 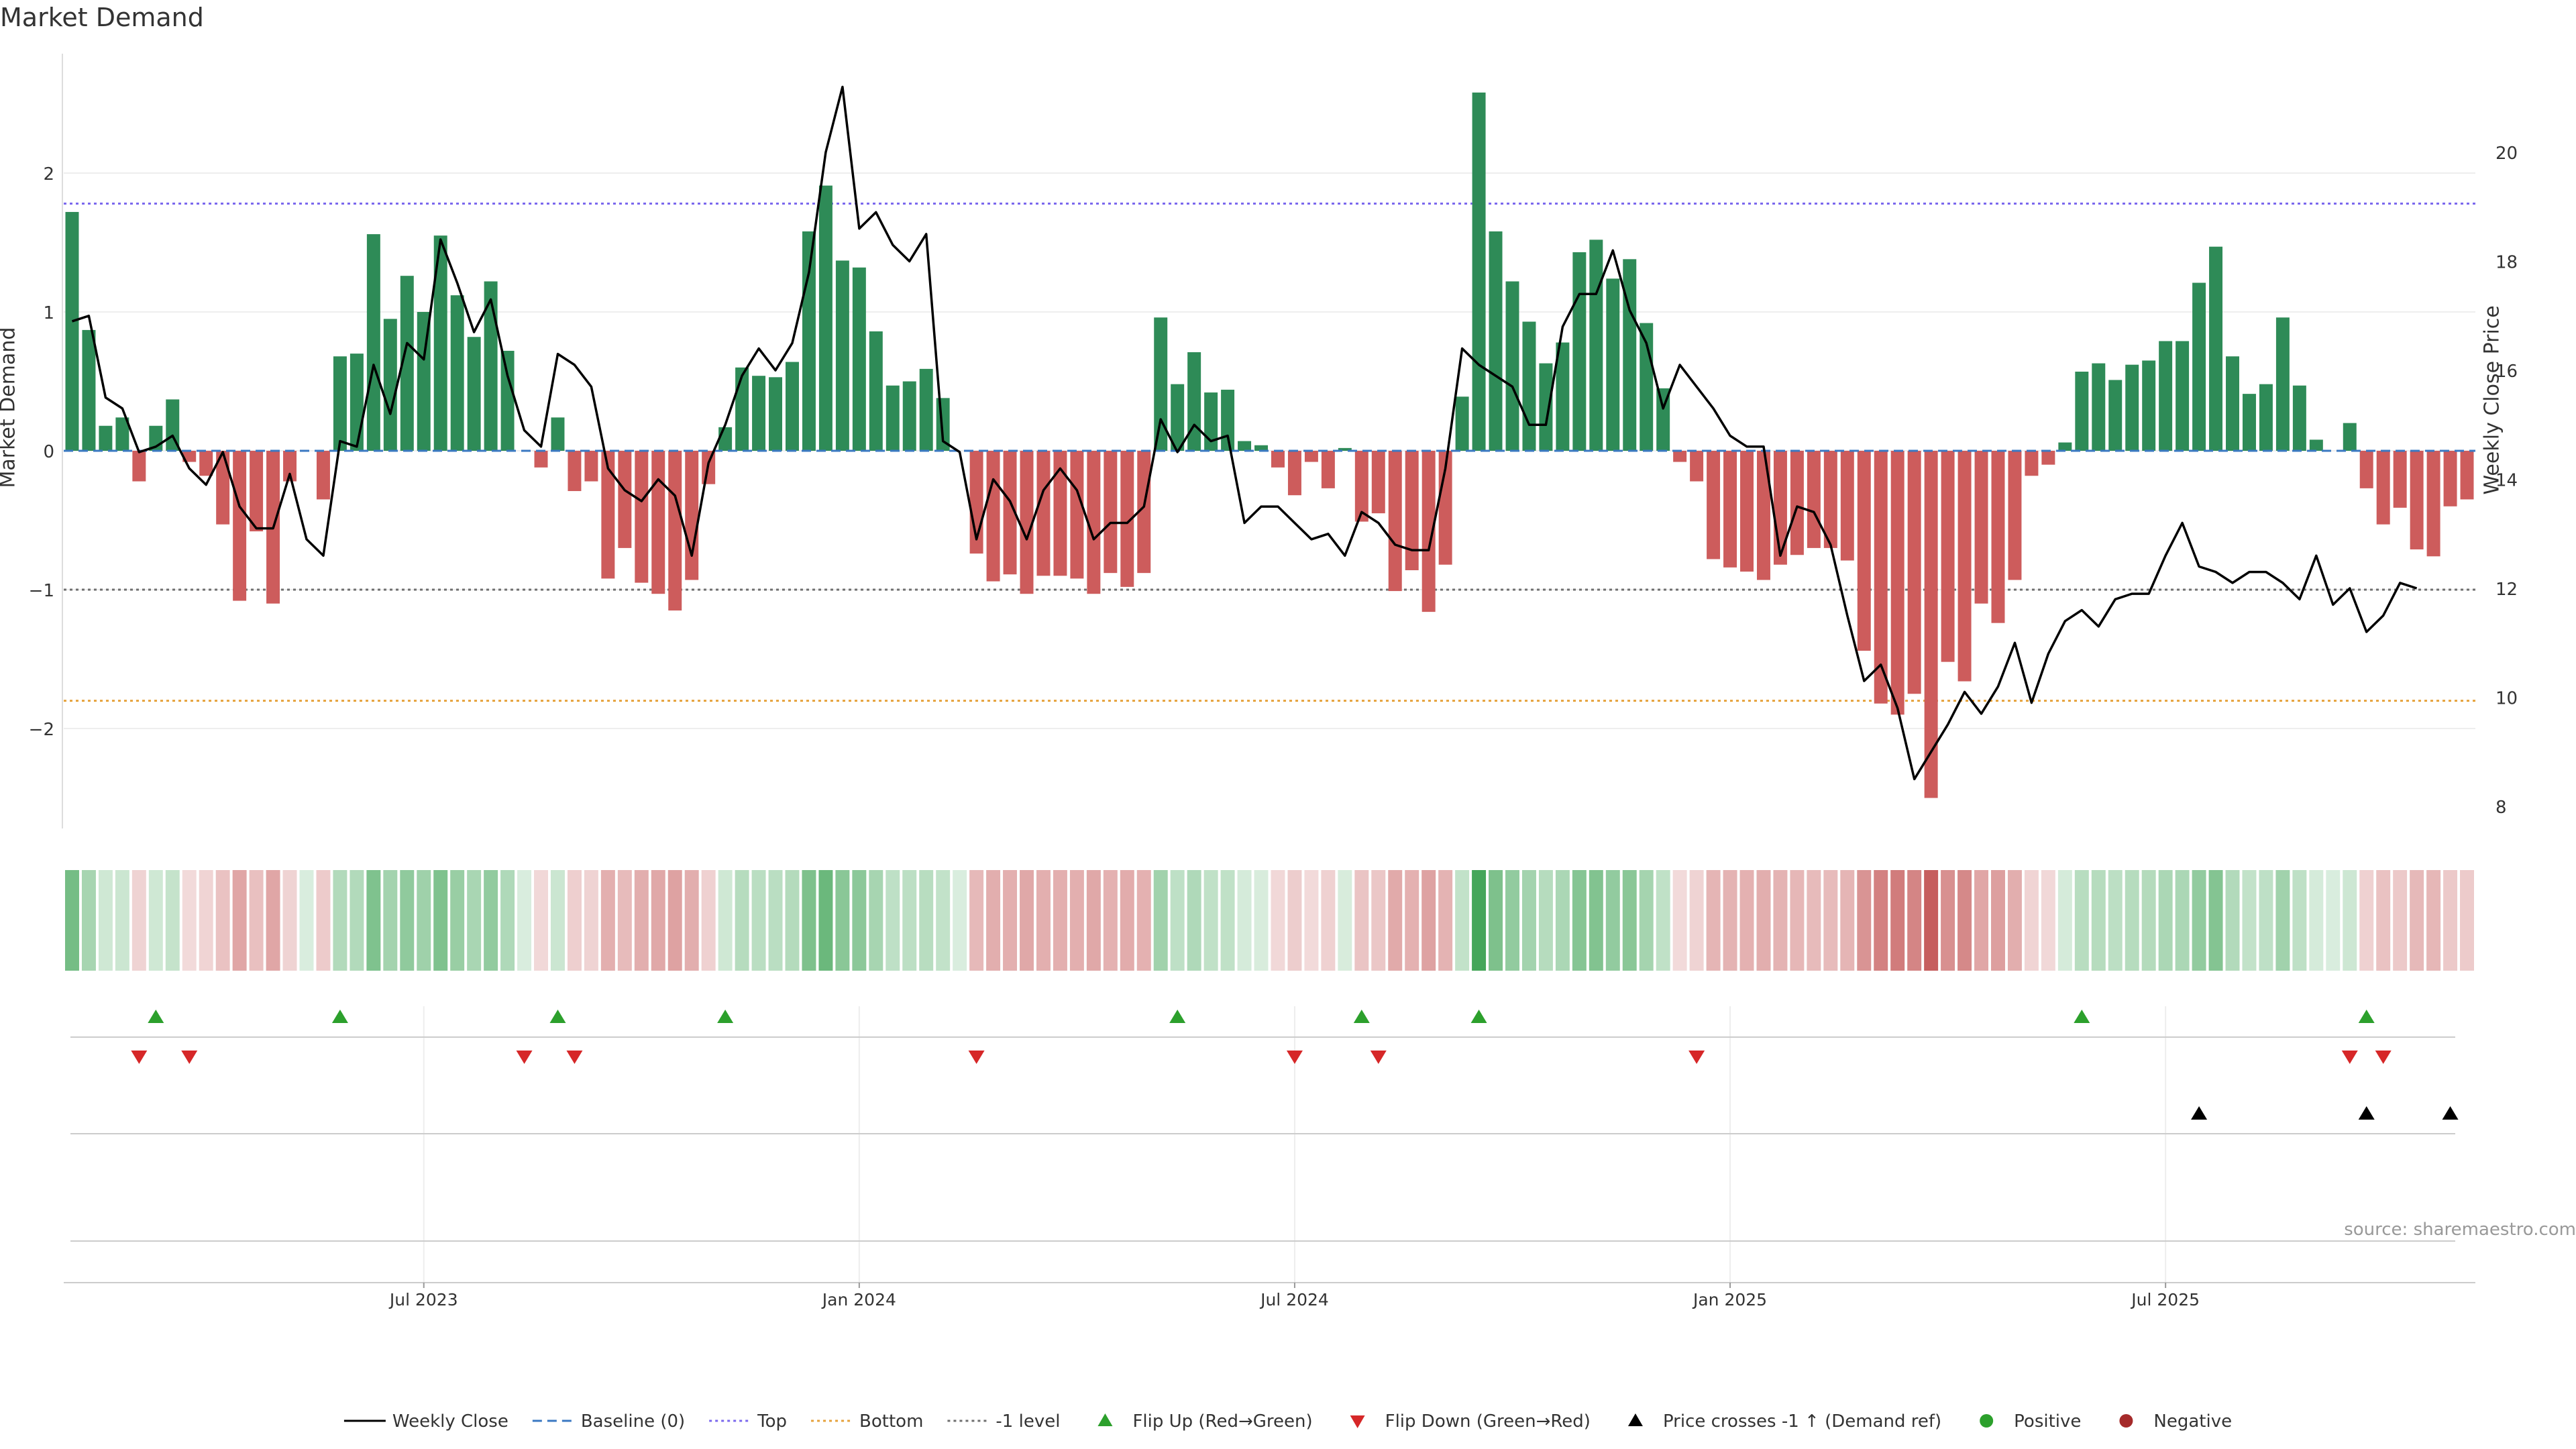 I want to click on price-cross-marker, so click(x=2199, y=1113).